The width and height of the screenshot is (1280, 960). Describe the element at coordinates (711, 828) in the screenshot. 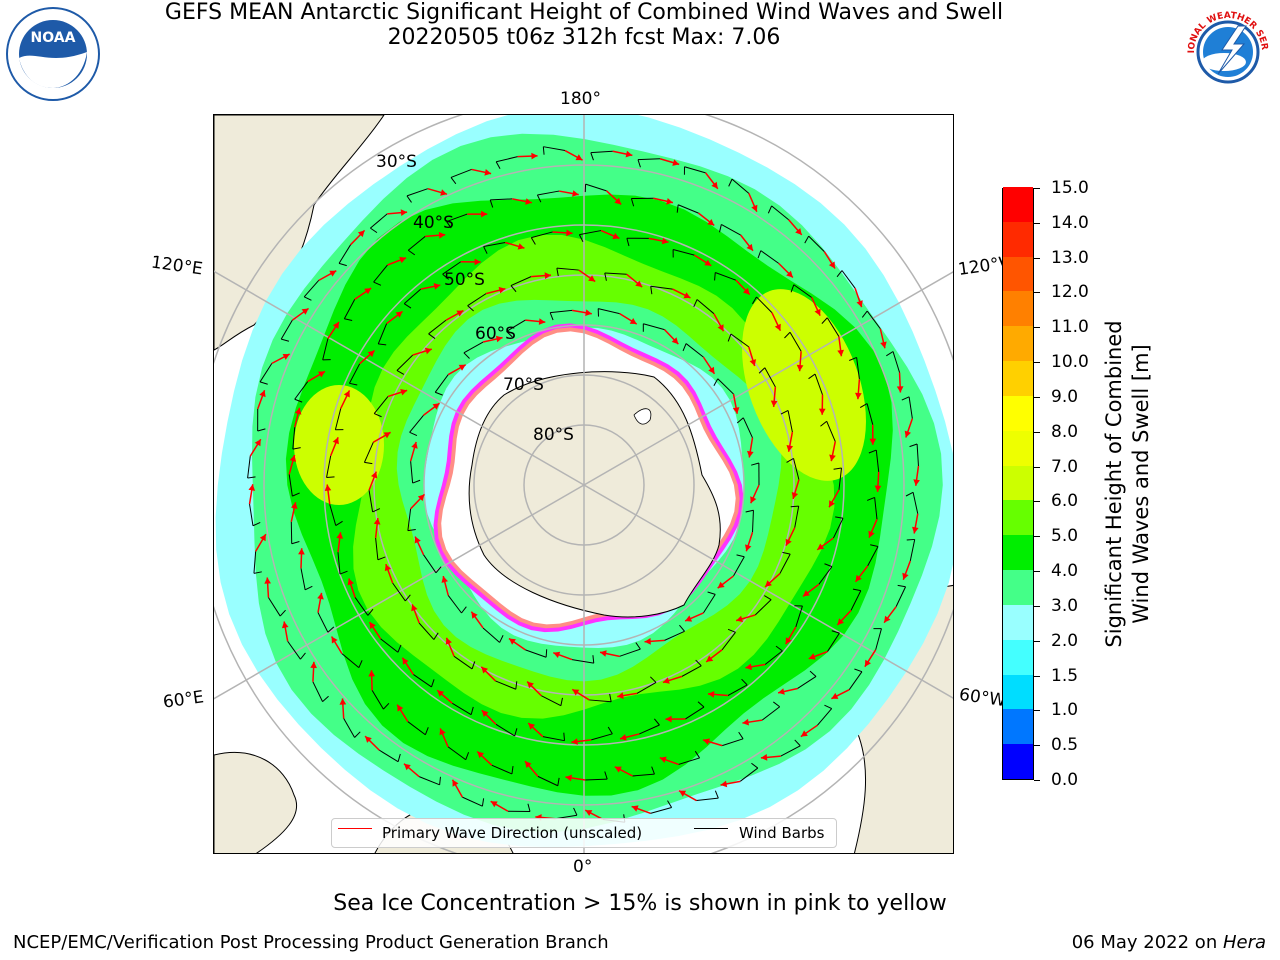

I see `legend-wind-swatch` at that location.